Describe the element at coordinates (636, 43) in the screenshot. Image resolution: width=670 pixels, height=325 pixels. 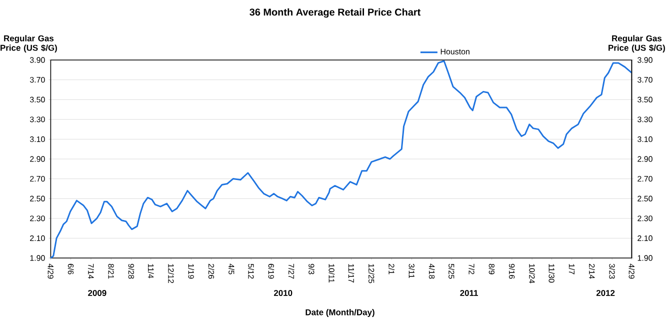
I see `y2-axis-title: Regular Gas Price (US $/G)` at that location.